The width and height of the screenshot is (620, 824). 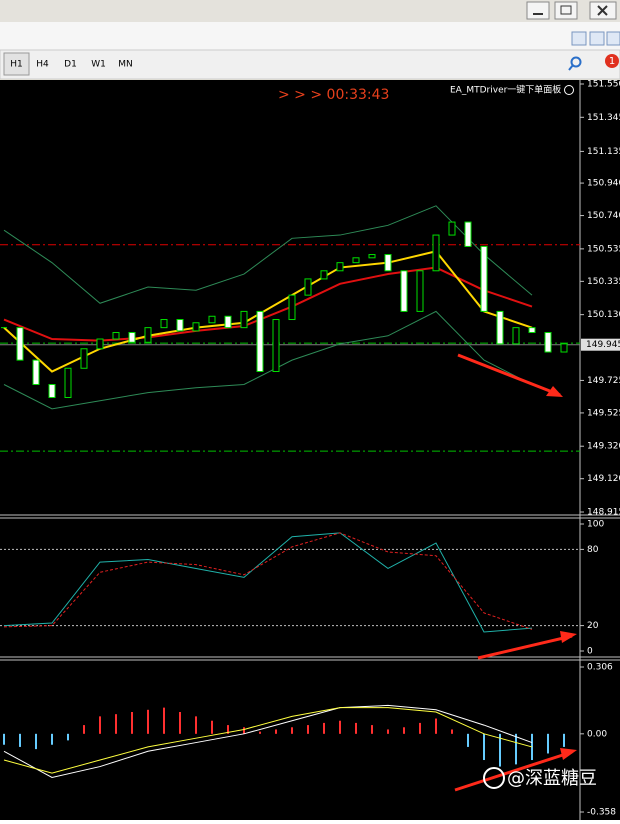 What do you see at coordinates (601, 813) in the screenshot?
I see `y-tick-label: -0.358` at bounding box center [601, 813].